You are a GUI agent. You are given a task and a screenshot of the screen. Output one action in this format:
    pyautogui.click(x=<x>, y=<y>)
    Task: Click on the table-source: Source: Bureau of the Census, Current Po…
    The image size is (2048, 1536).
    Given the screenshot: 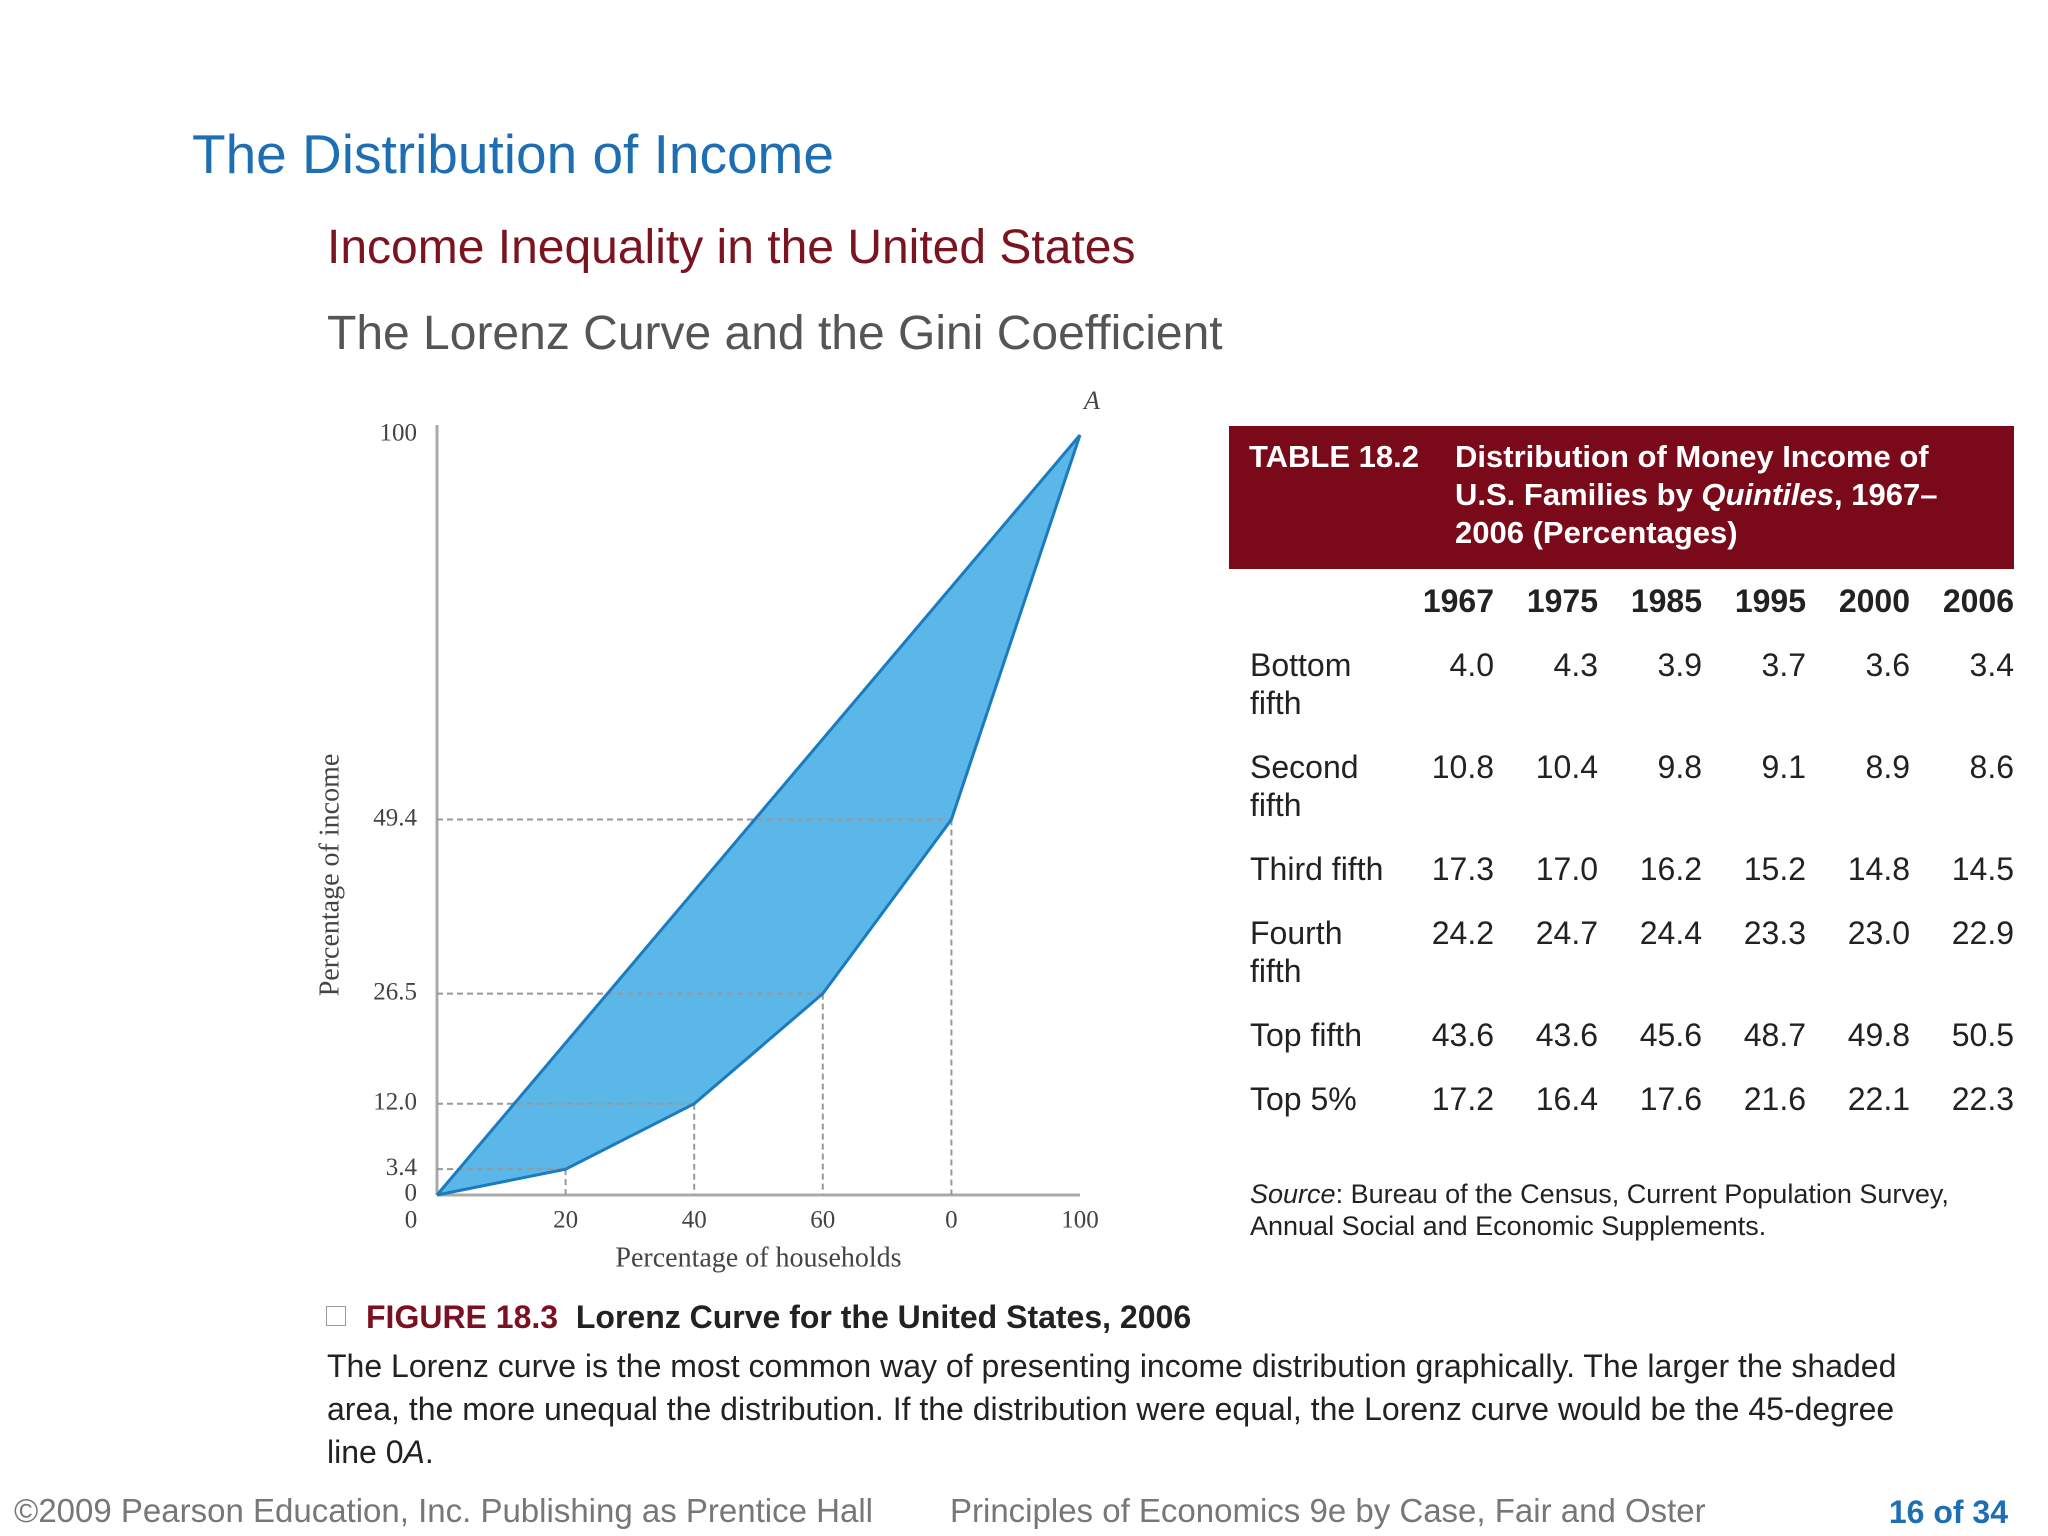 What is the action you would take?
    pyautogui.click(x=1630, y=1210)
    